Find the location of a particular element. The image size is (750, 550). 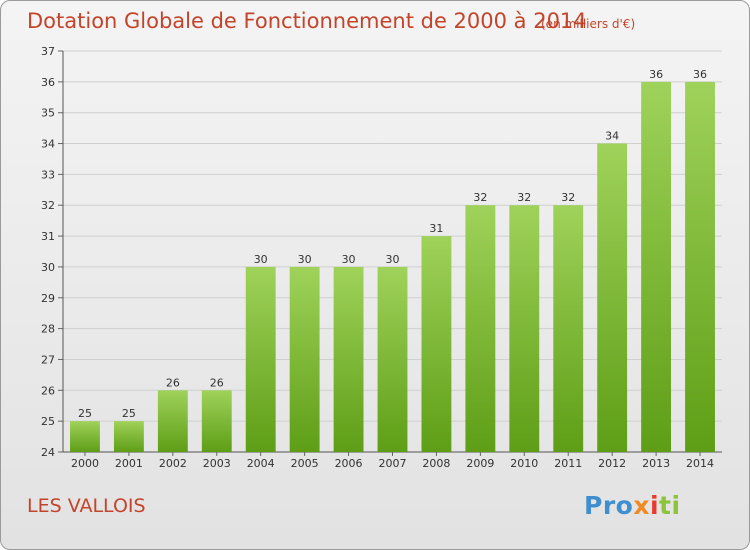

x-tick-label: 2012 is located at coordinates (612, 463).